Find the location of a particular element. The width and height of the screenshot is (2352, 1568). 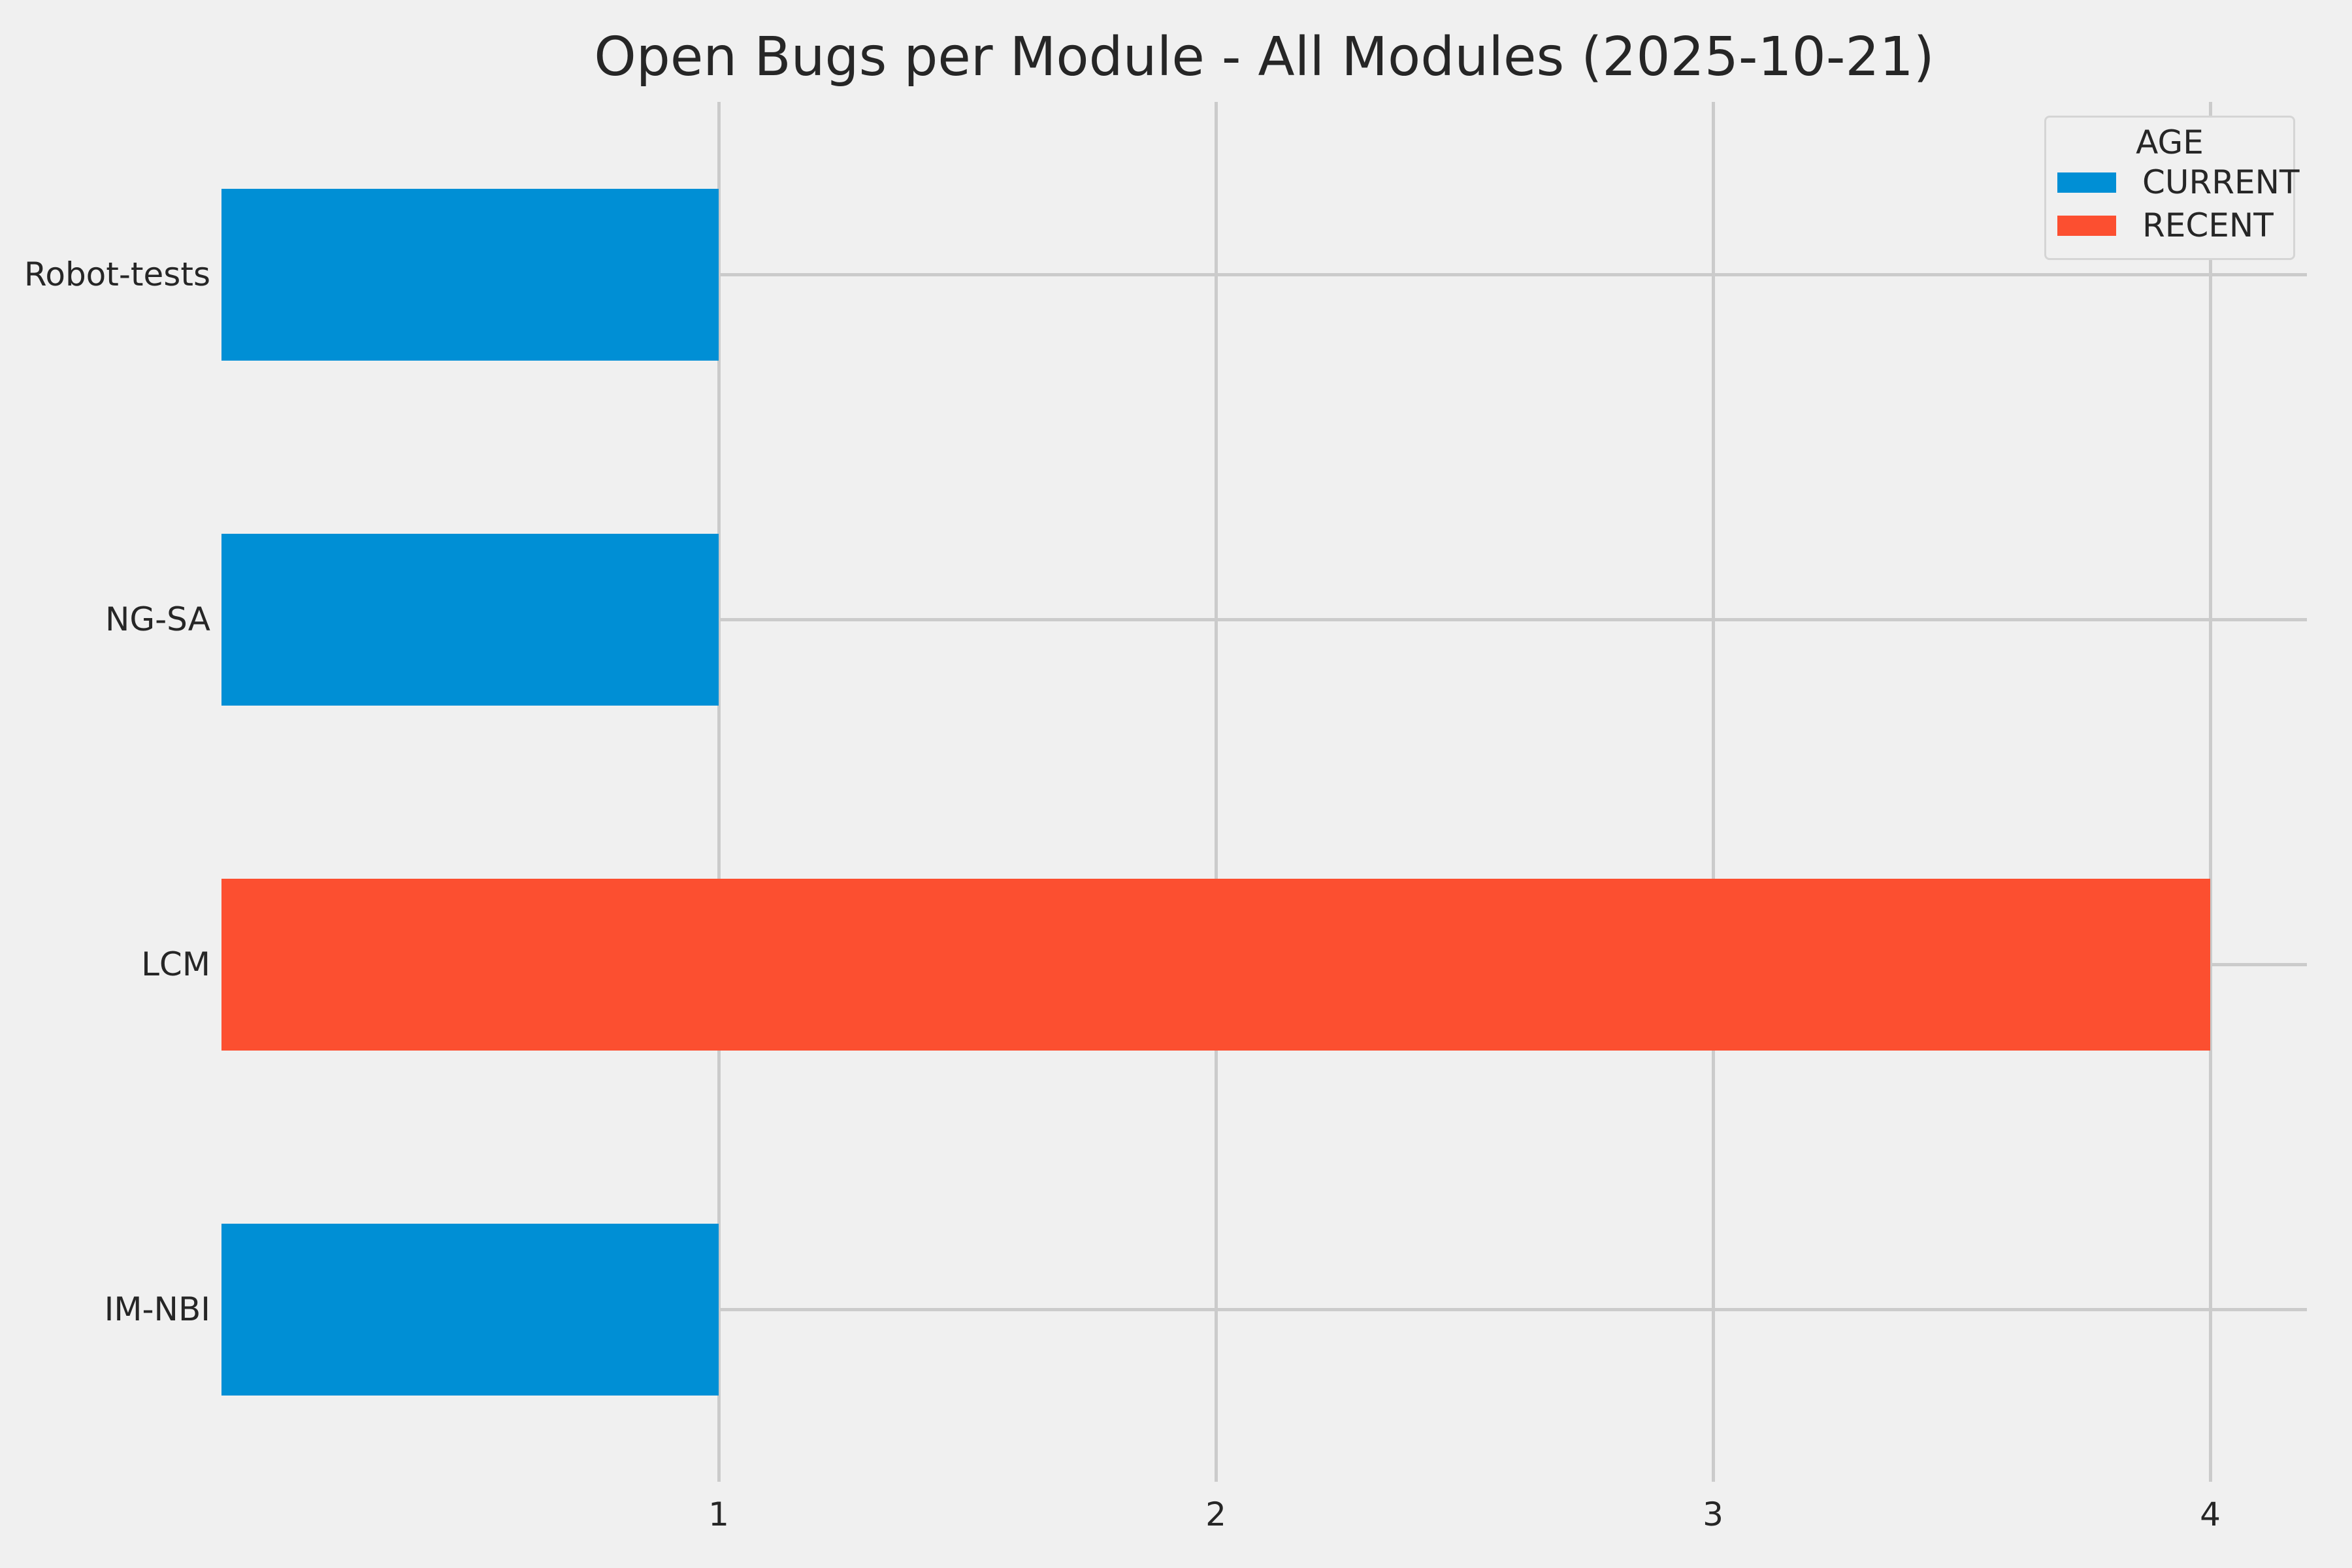

legend: AGE CURRENT RECENT is located at coordinates (2172, 188).